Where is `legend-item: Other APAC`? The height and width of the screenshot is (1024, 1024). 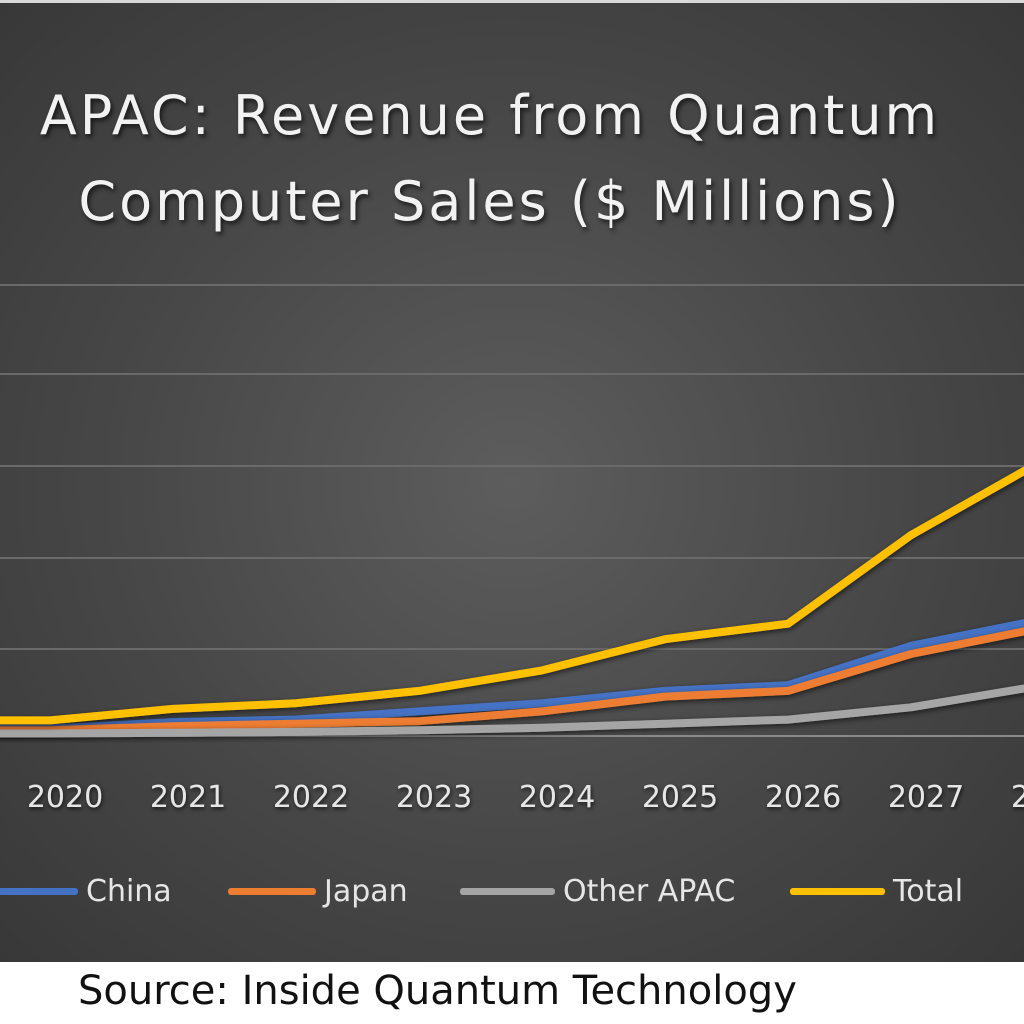 legend-item: Other APAC is located at coordinates (597, 891).